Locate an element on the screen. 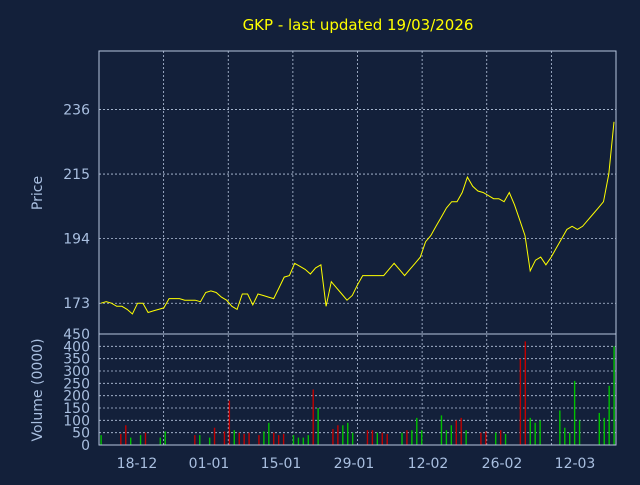 This screenshot has width=640, height=485. volume-axis-label: Volume (0000) is located at coordinates (38, 389).